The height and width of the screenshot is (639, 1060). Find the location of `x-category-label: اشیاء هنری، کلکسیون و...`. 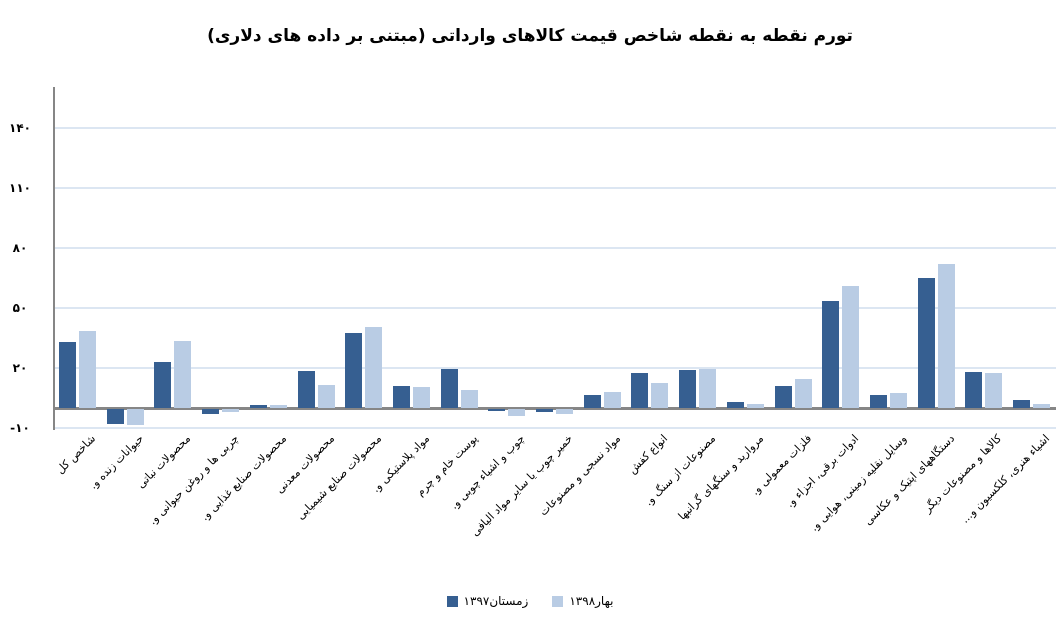

x-category-label: اشیاء هنری، کلکسیون و... is located at coordinates (1005, 479).